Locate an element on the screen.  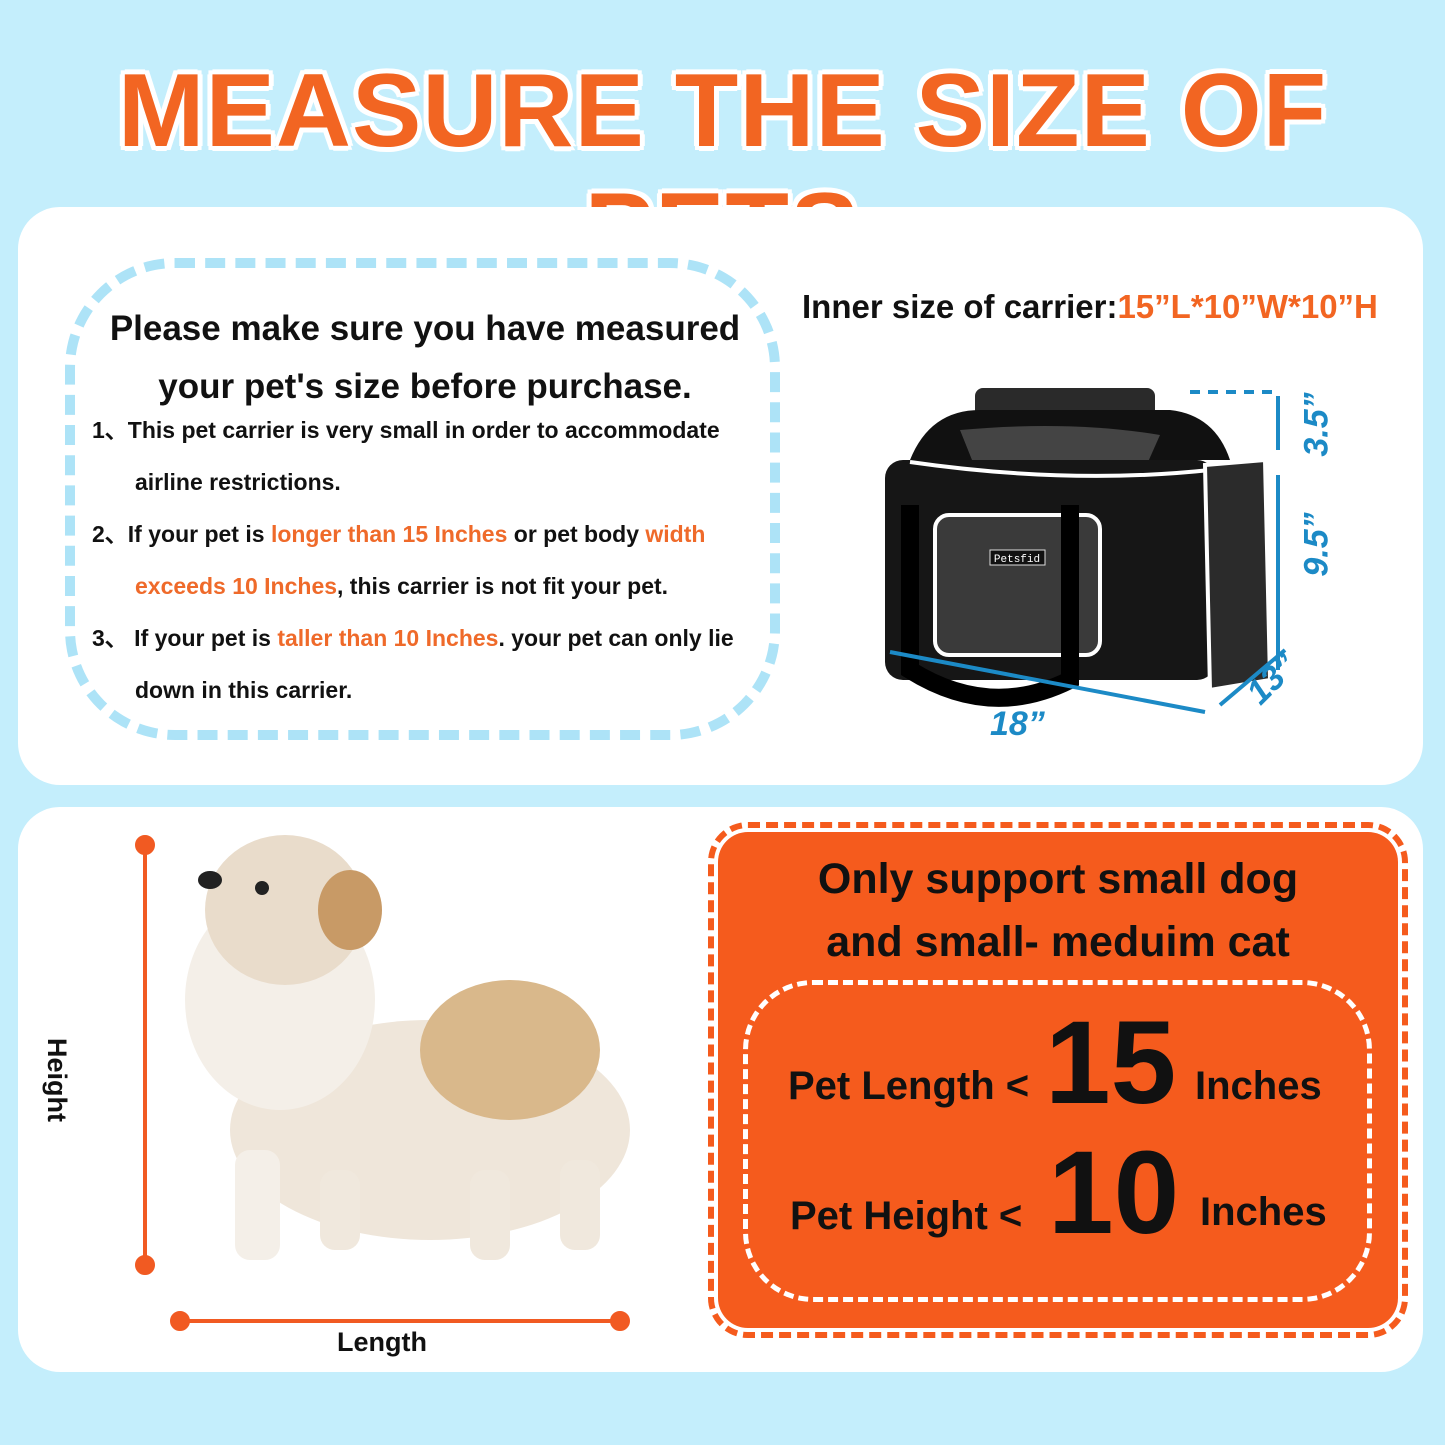
limits-dashed-box is located at coordinates (1057, 1141).